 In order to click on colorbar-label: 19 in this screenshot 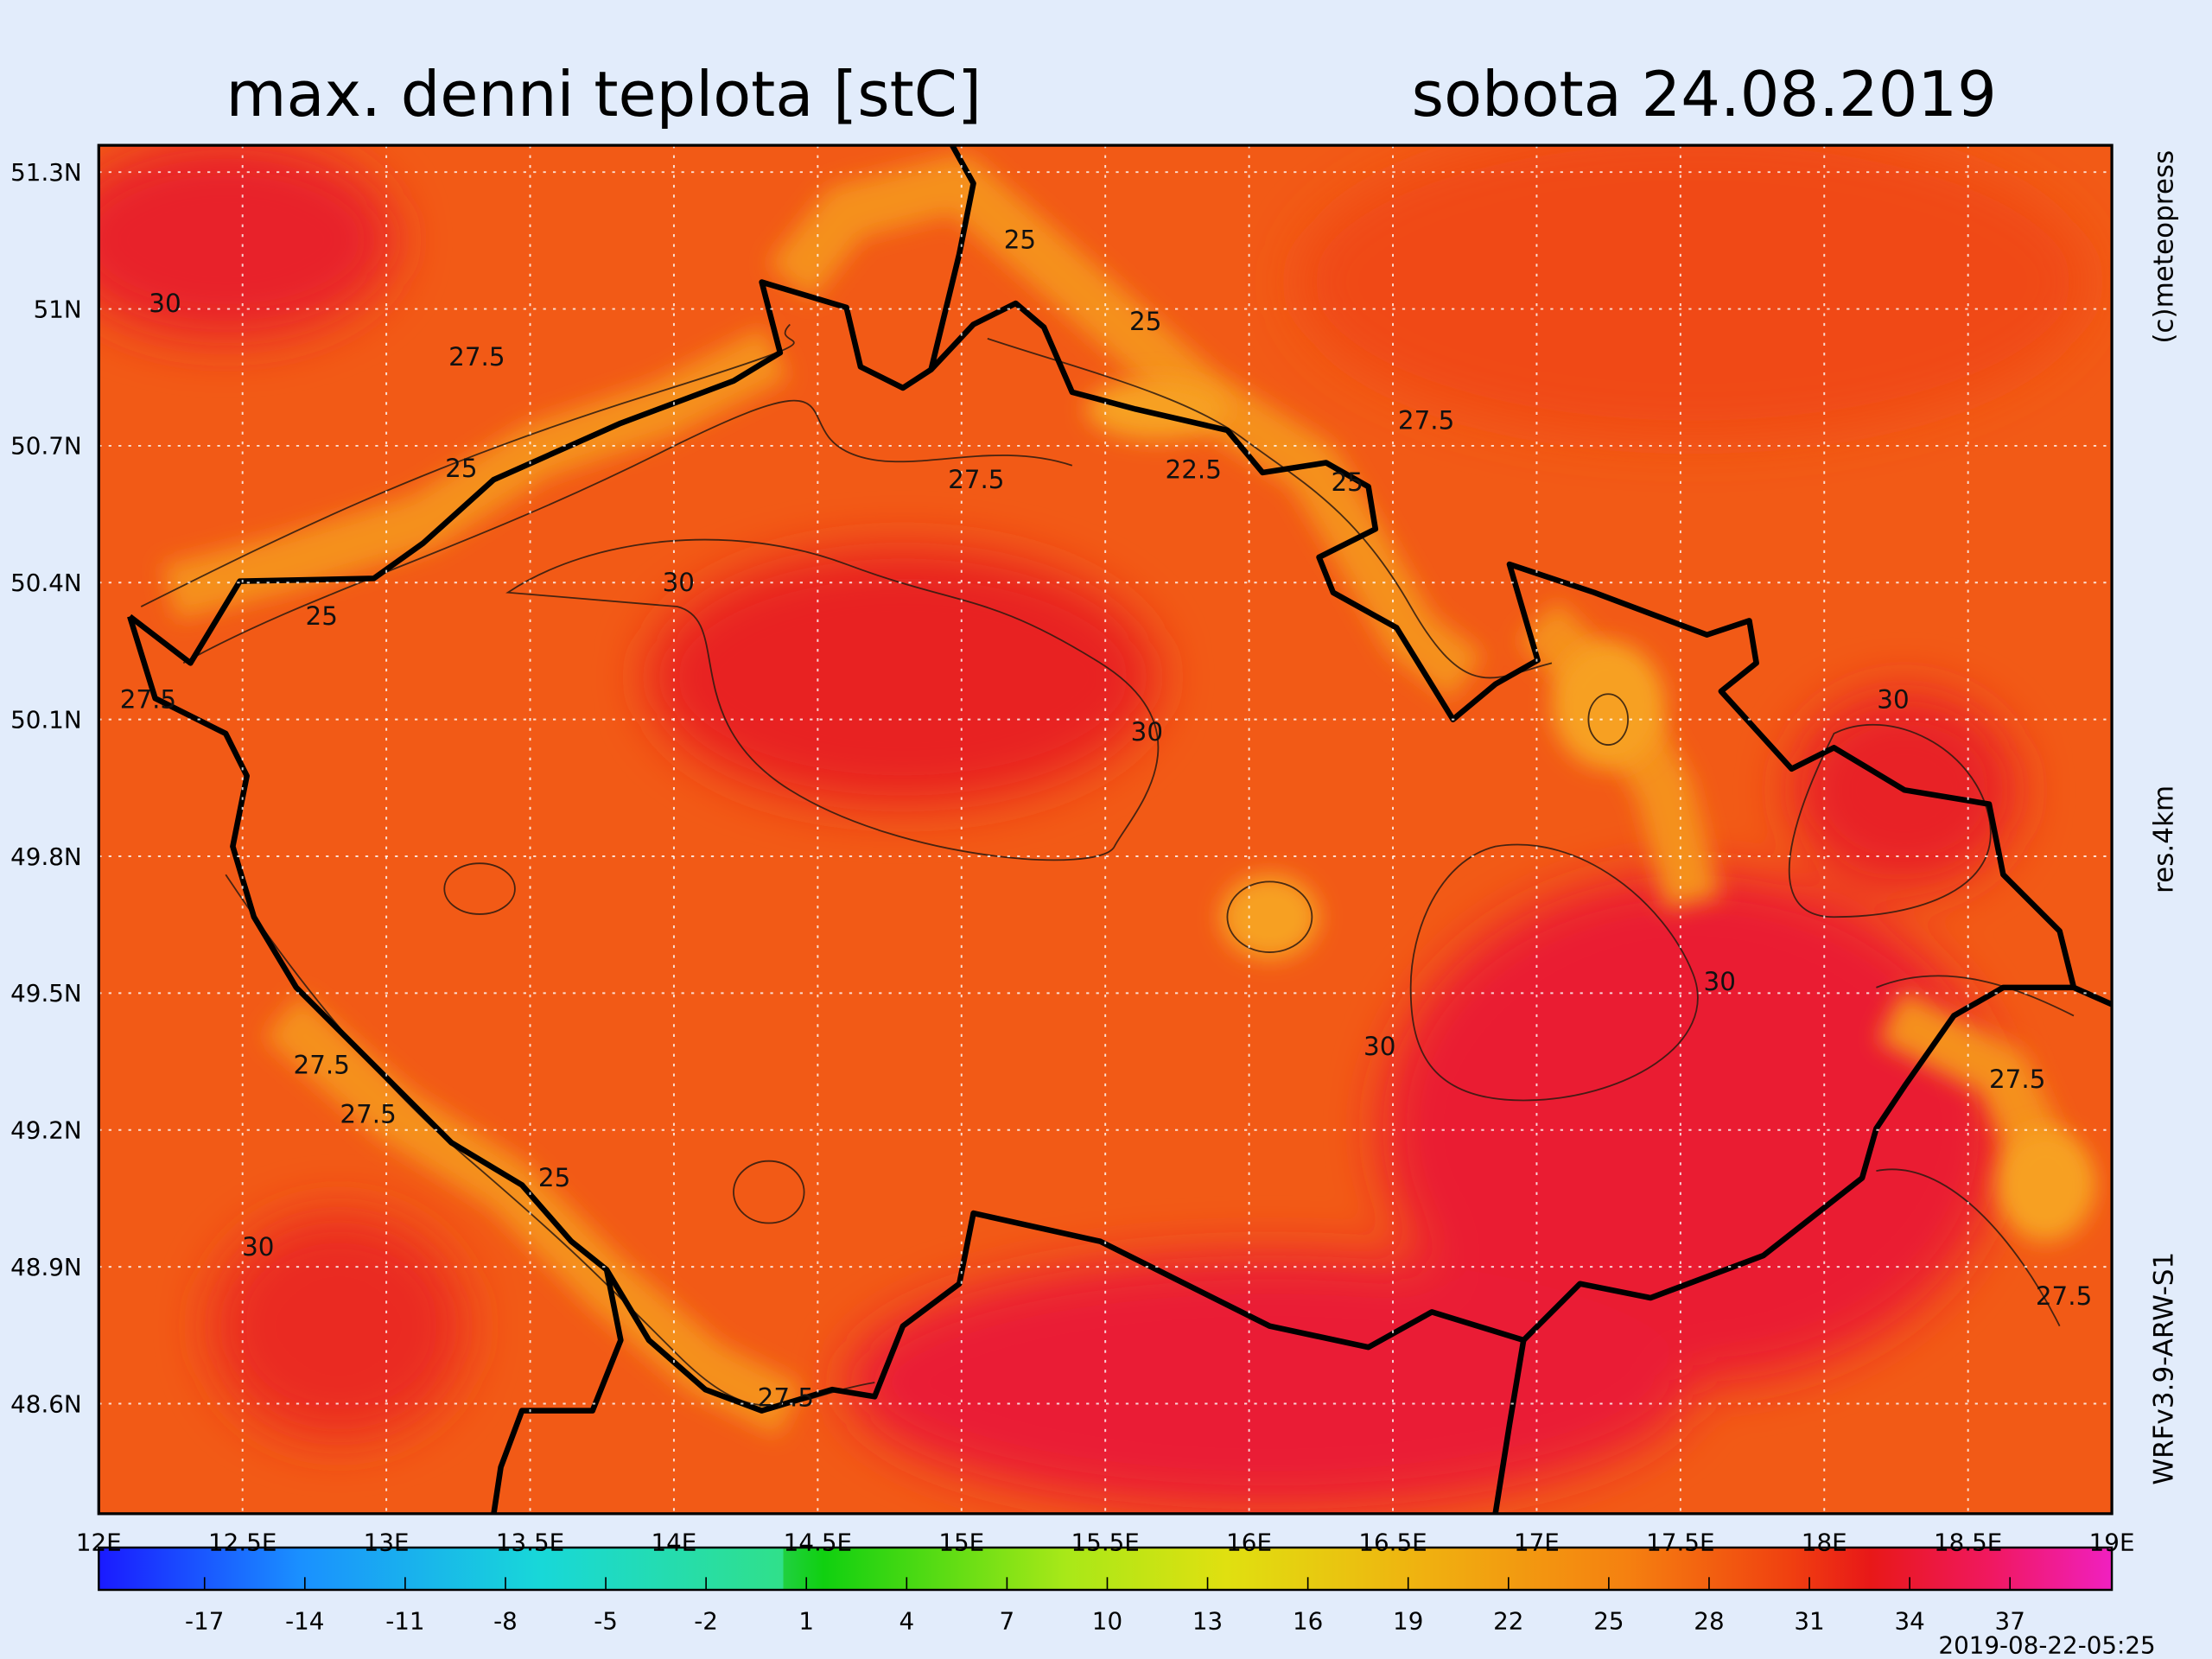, I will do `click(1408, 1621)`.